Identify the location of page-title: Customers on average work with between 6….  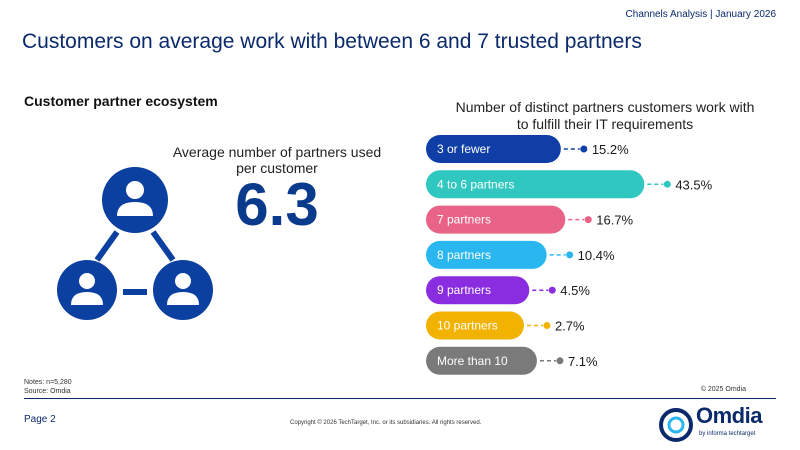
(332, 41).